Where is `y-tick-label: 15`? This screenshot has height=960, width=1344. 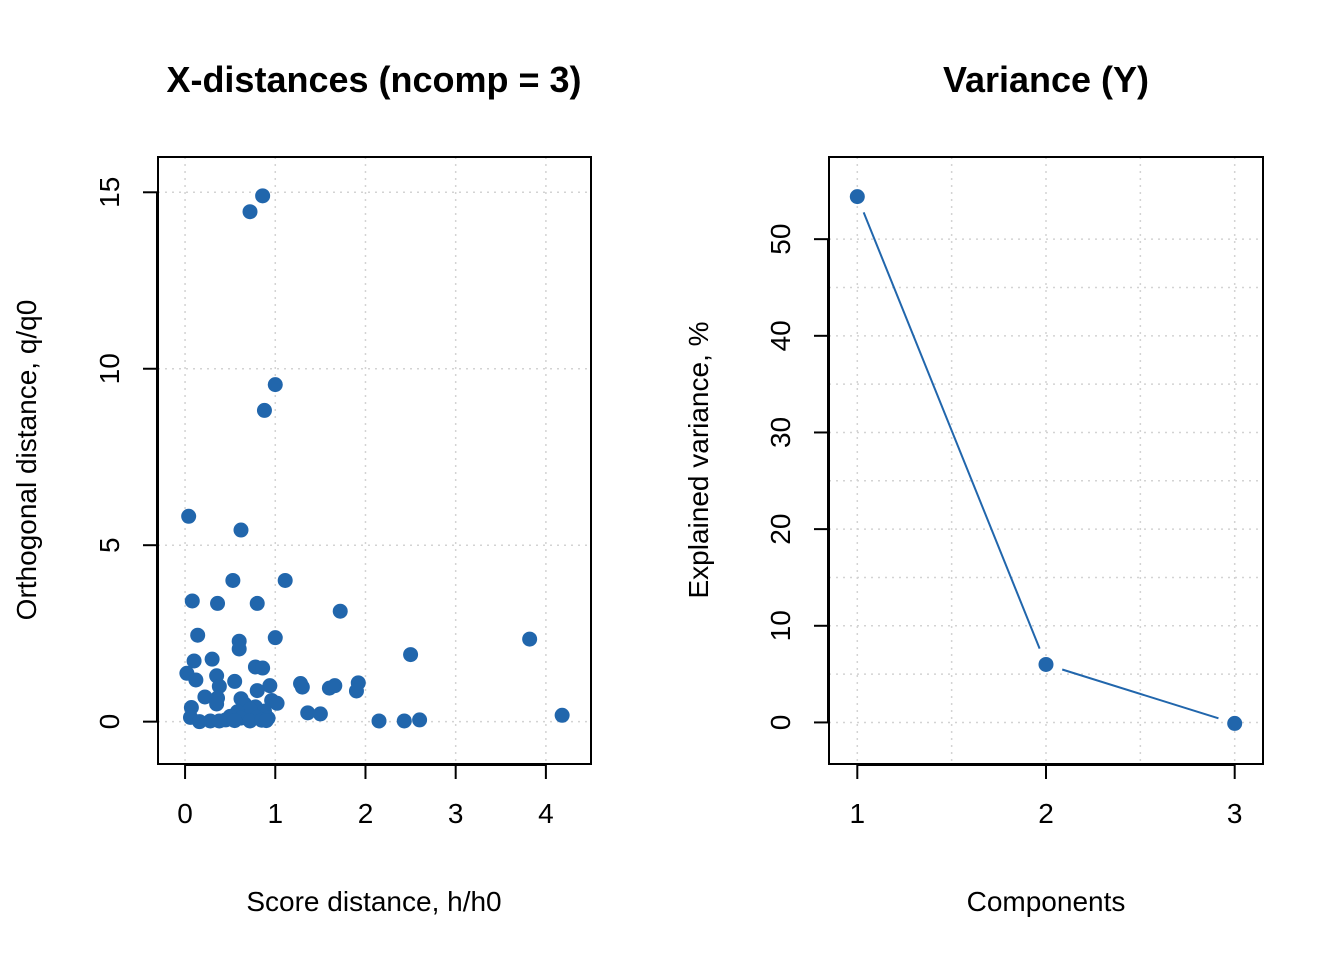
y-tick-label: 15 is located at coordinates (109, 192).